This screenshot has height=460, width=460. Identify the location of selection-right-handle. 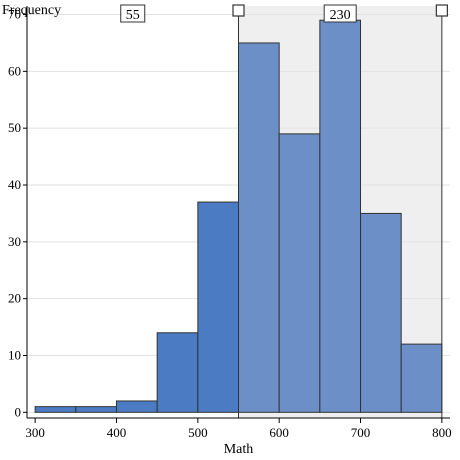
(441, 10).